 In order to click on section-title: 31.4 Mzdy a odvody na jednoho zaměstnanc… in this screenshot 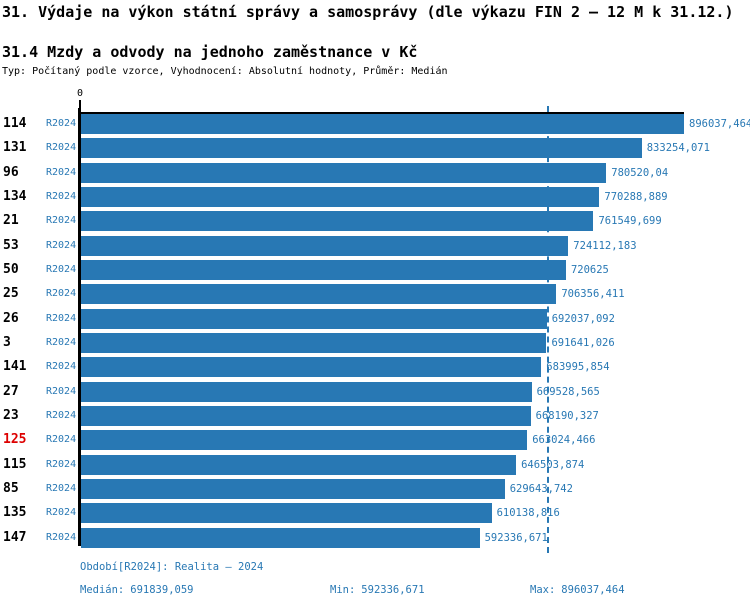, I will do `click(210, 52)`.